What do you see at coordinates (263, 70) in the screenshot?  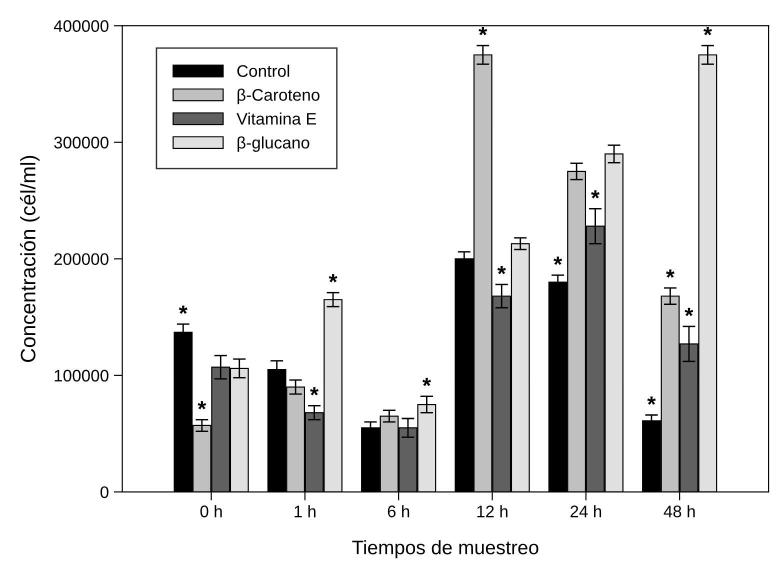 I see `legend-label: Control` at bounding box center [263, 70].